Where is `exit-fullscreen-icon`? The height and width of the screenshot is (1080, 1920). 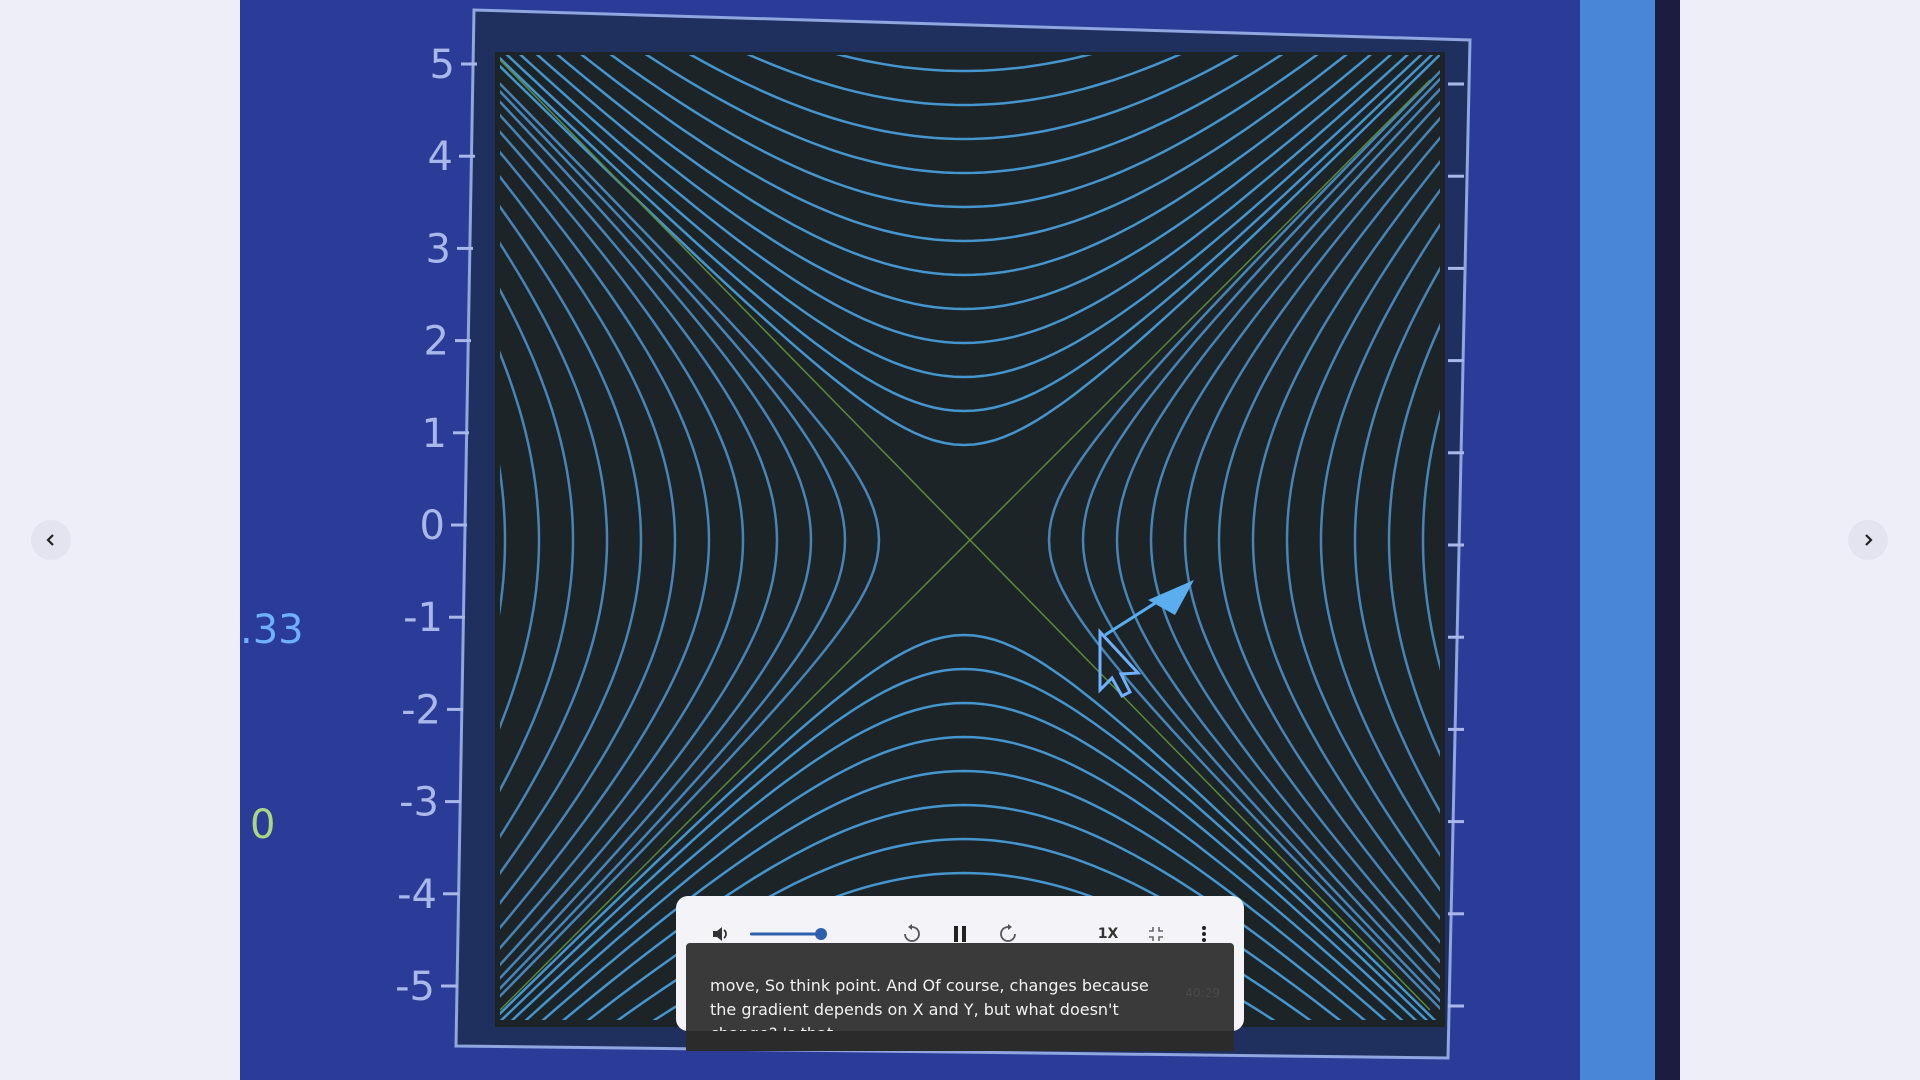
exit-fullscreen-icon is located at coordinates (1156, 934).